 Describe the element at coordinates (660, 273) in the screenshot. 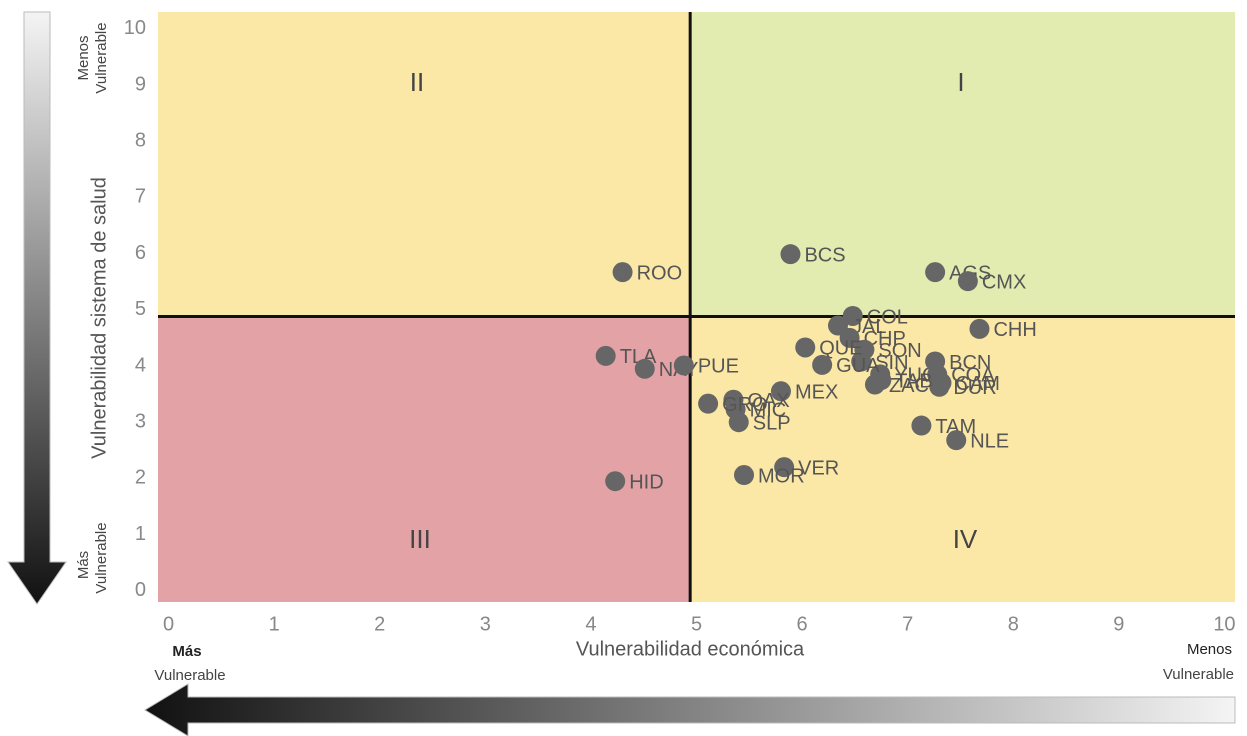

I see `point-label: ROO` at that location.